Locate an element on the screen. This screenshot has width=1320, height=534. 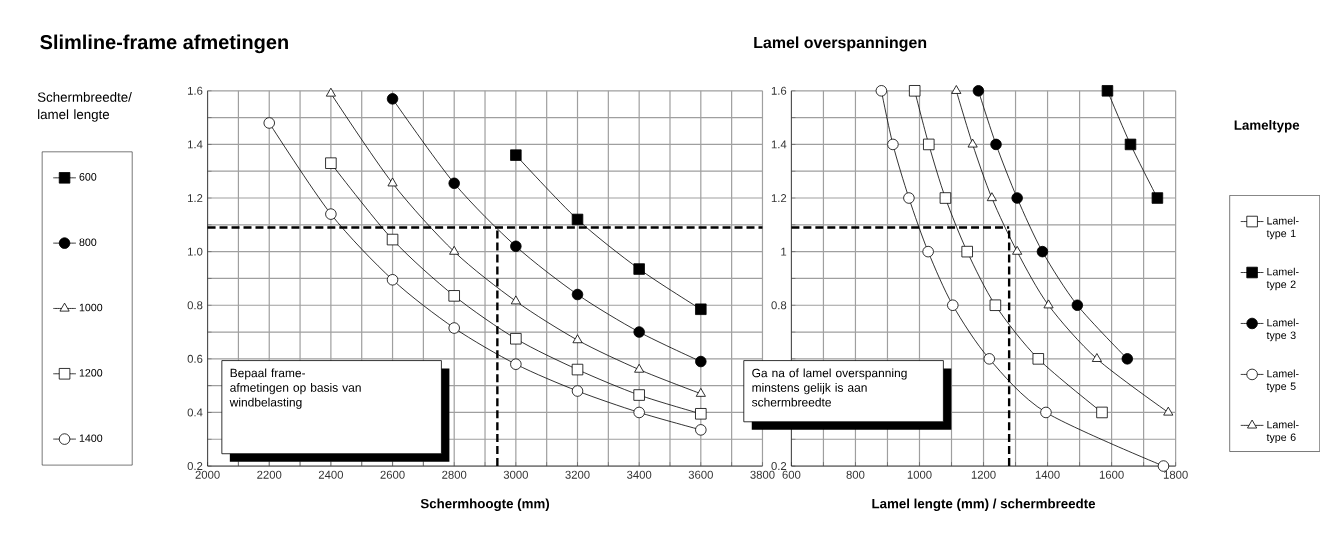
x-tick-label: 1400 is located at coordinates (1047, 474).